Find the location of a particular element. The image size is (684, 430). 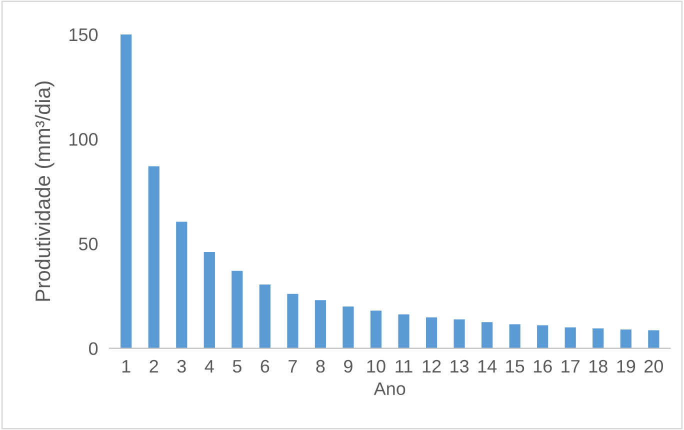

x-tick-label: 4 is located at coordinates (209, 366).